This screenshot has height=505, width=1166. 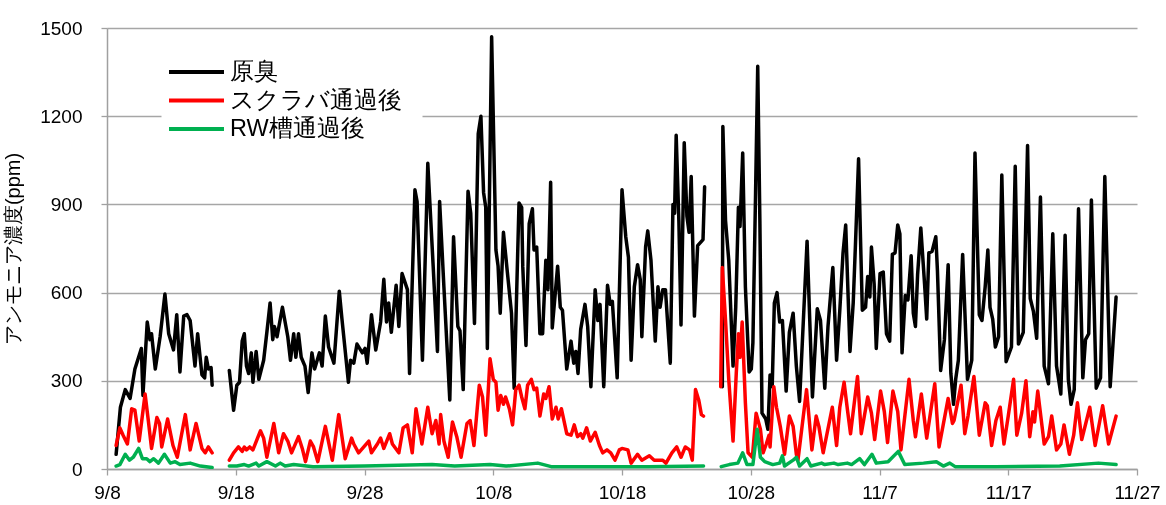 I want to click on y-tick-label: 0, so click(x=77, y=469).